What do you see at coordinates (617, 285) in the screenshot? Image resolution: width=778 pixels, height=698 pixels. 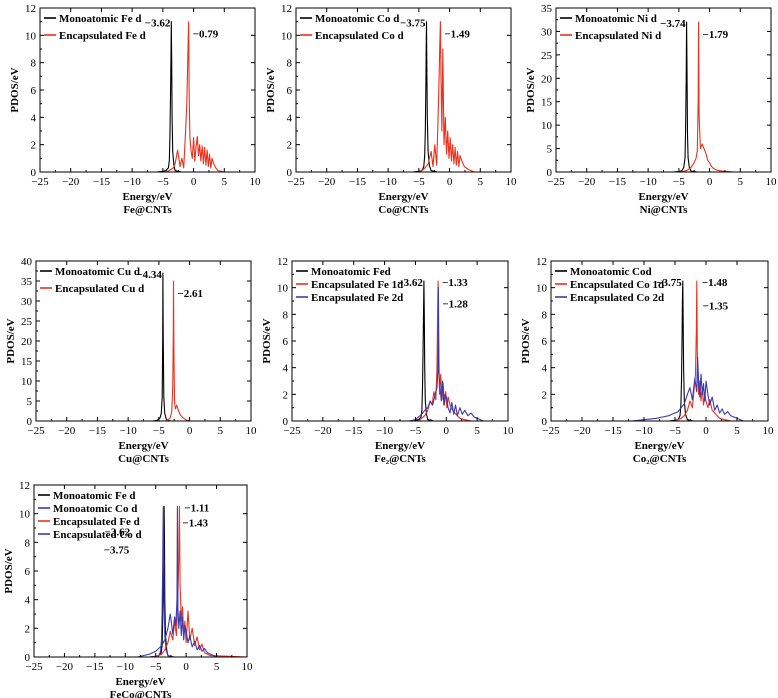 I see `legend-entry: Encapsulated Co 1d` at bounding box center [617, 285].